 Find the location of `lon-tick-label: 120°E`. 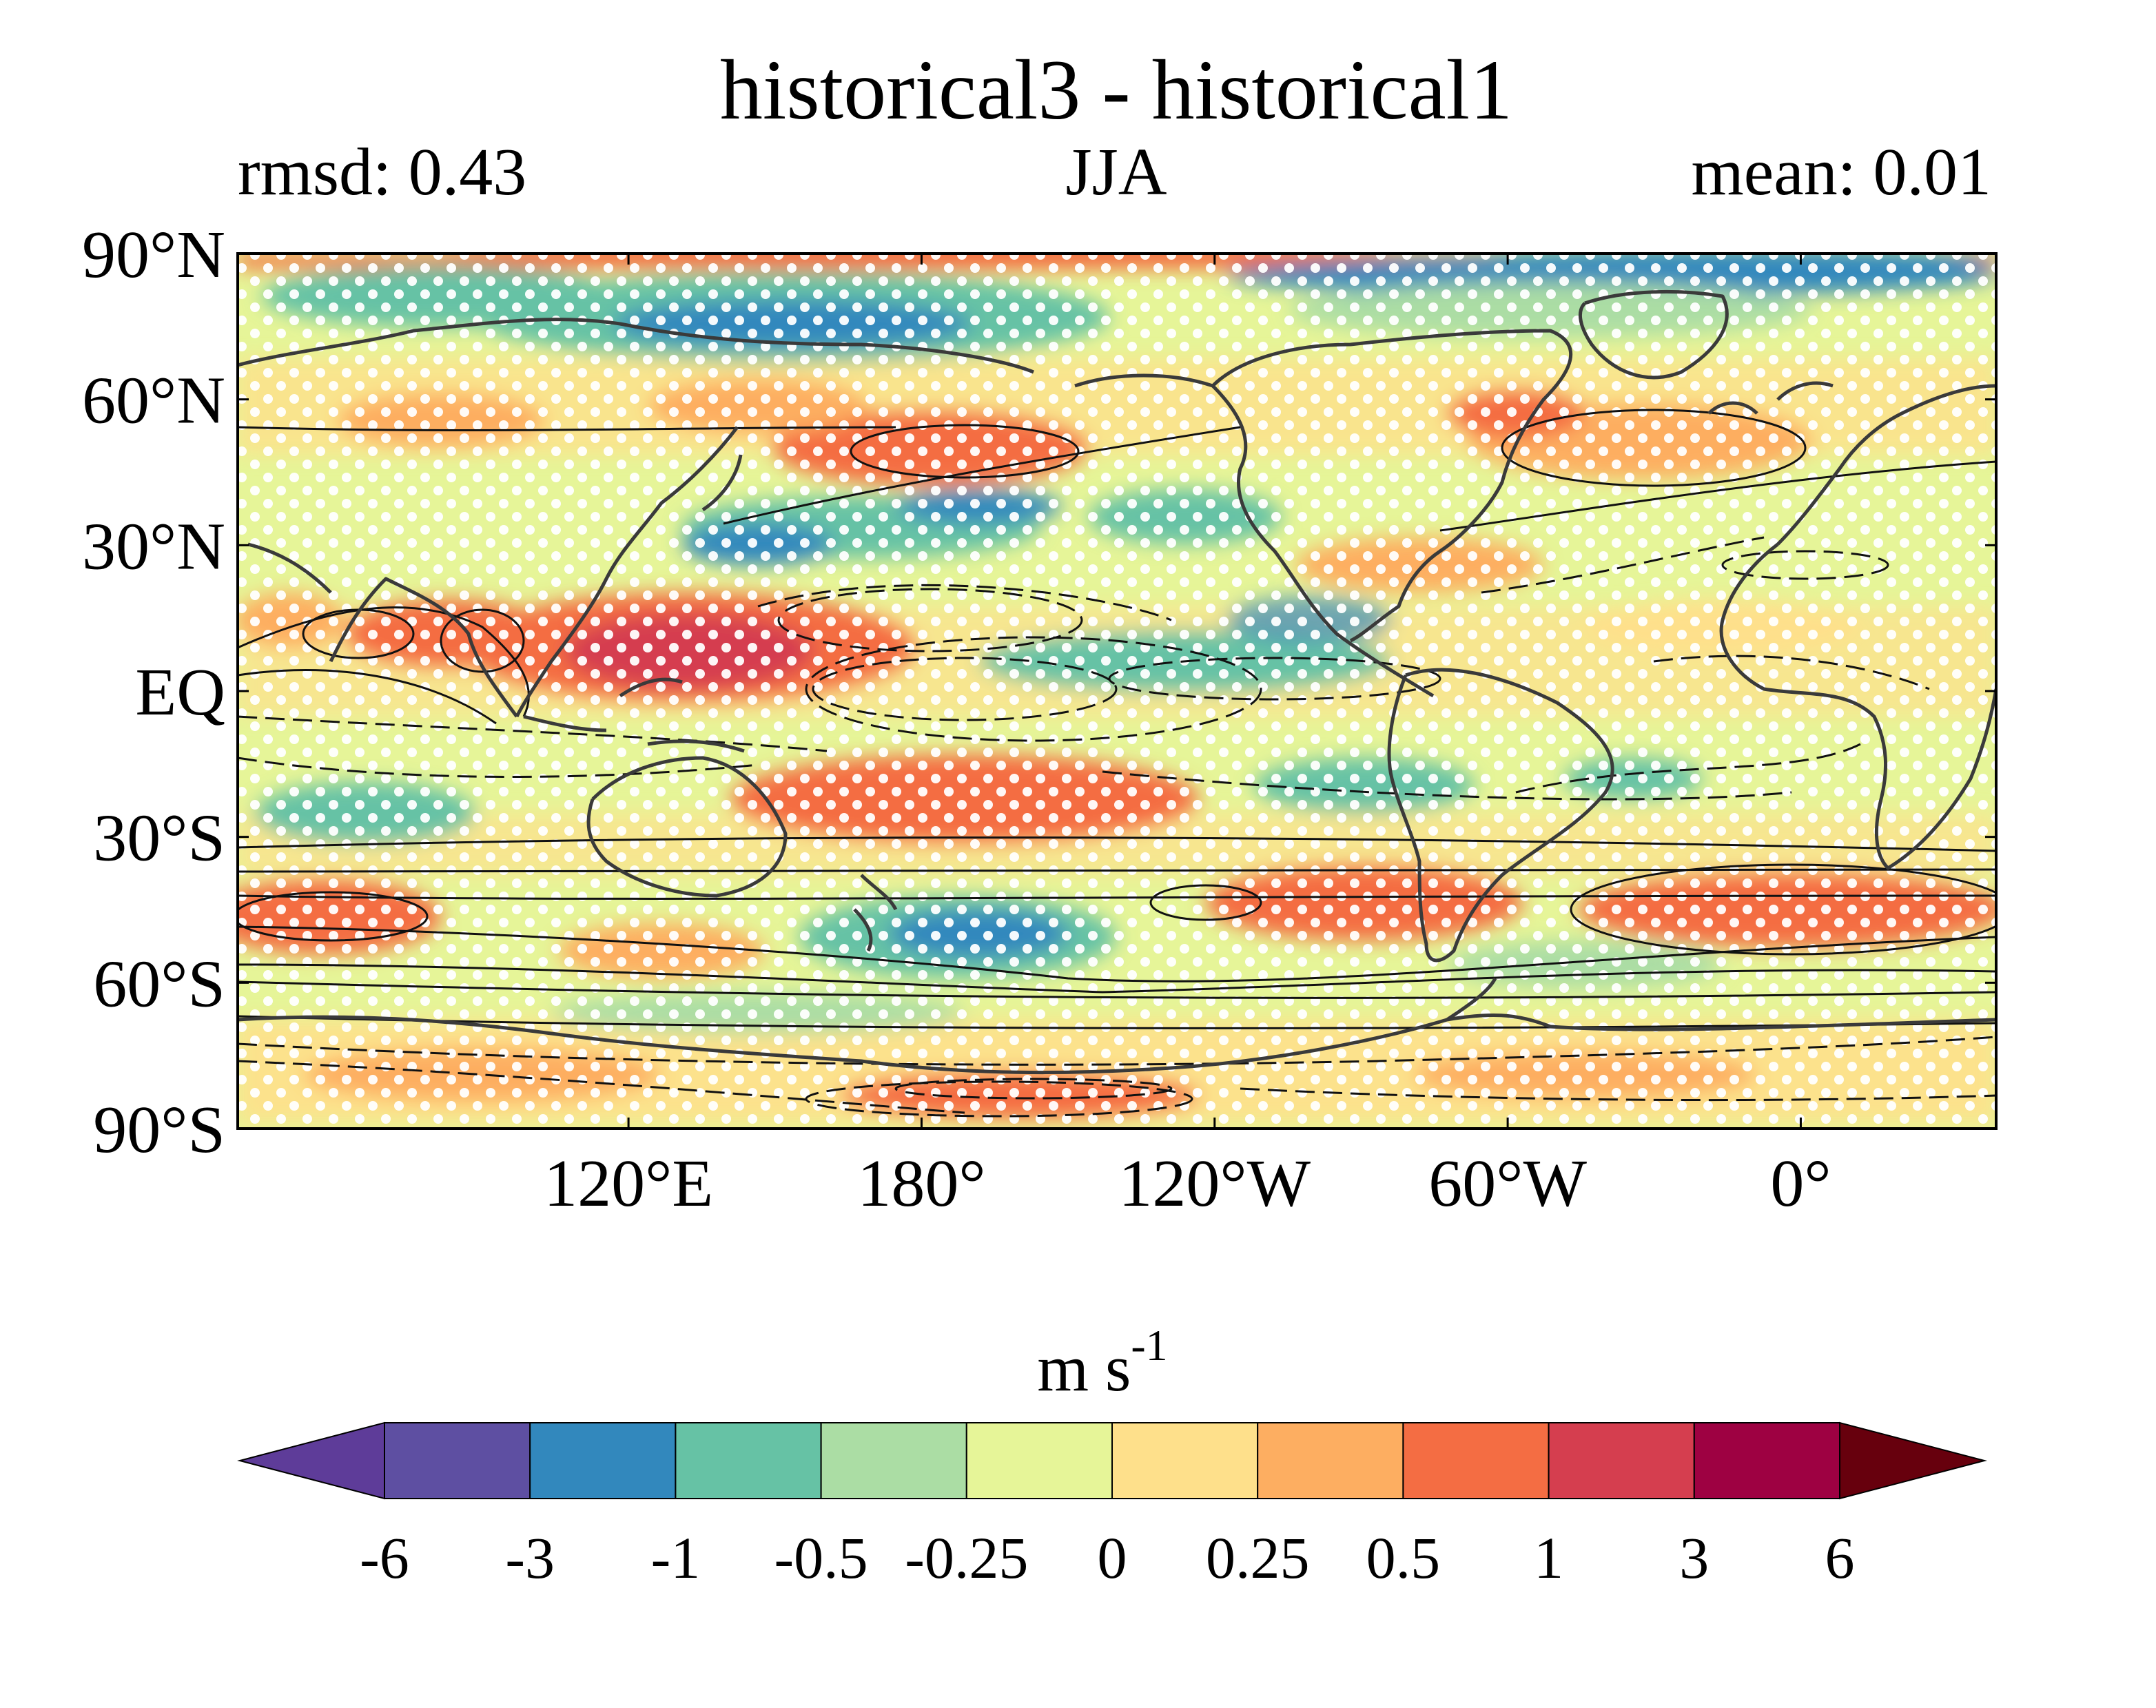

lon-tick-label: 120°E is located at coordinates (628, 1183).